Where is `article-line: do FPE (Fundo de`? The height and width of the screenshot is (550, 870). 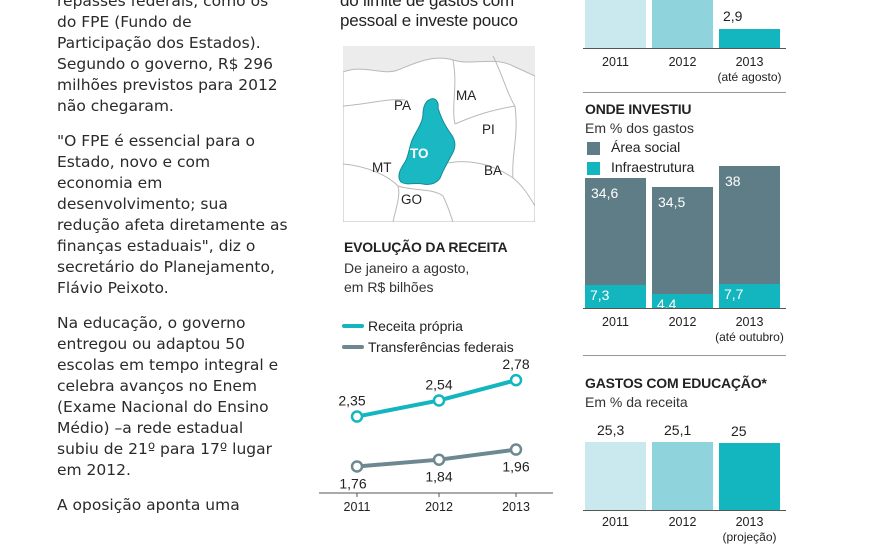 article-line: do FPE (Fundo de is located at coordinates (124, 22).